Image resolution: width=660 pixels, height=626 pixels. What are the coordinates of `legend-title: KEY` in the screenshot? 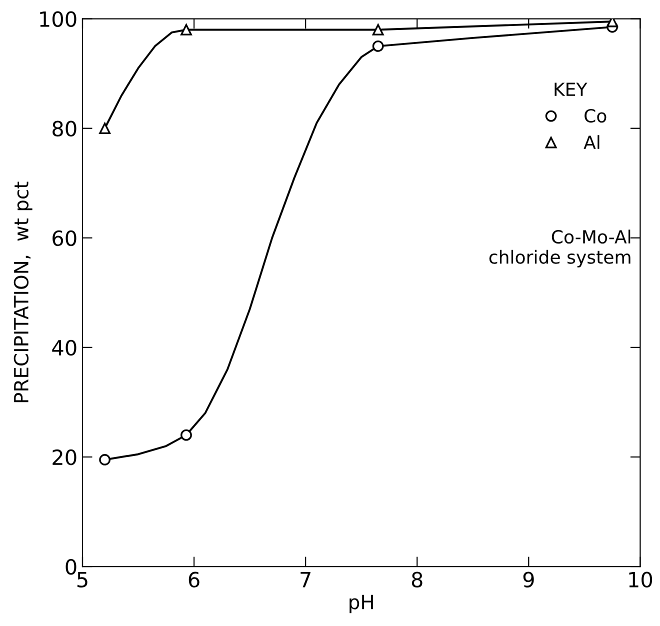 It's located at (571, 89).